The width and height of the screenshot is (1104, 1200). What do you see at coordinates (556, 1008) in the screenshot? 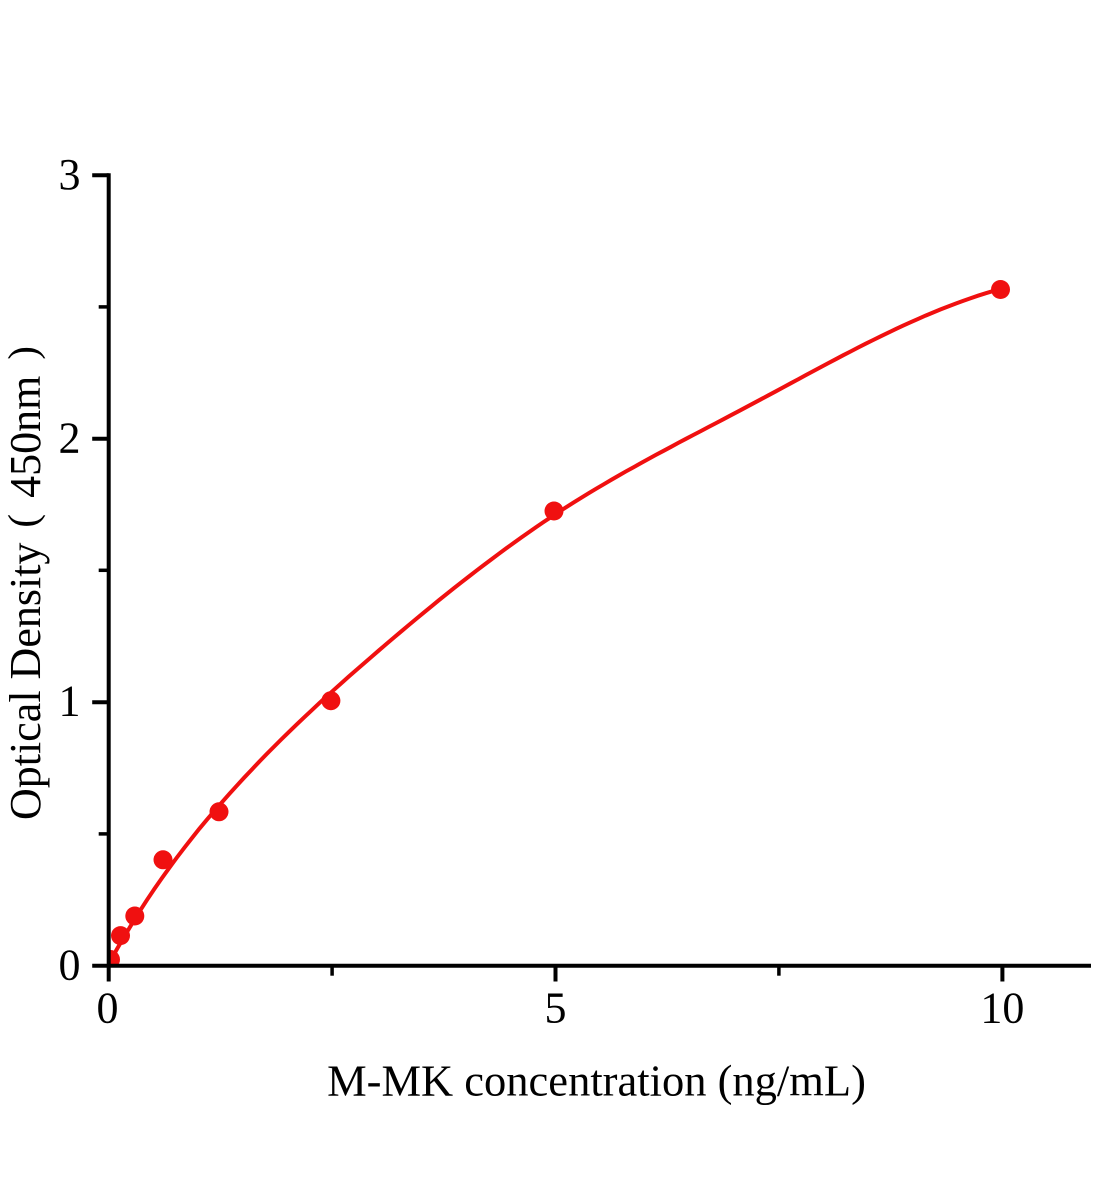
I see `svg-text: 5` at bounding box center [556, 1008].